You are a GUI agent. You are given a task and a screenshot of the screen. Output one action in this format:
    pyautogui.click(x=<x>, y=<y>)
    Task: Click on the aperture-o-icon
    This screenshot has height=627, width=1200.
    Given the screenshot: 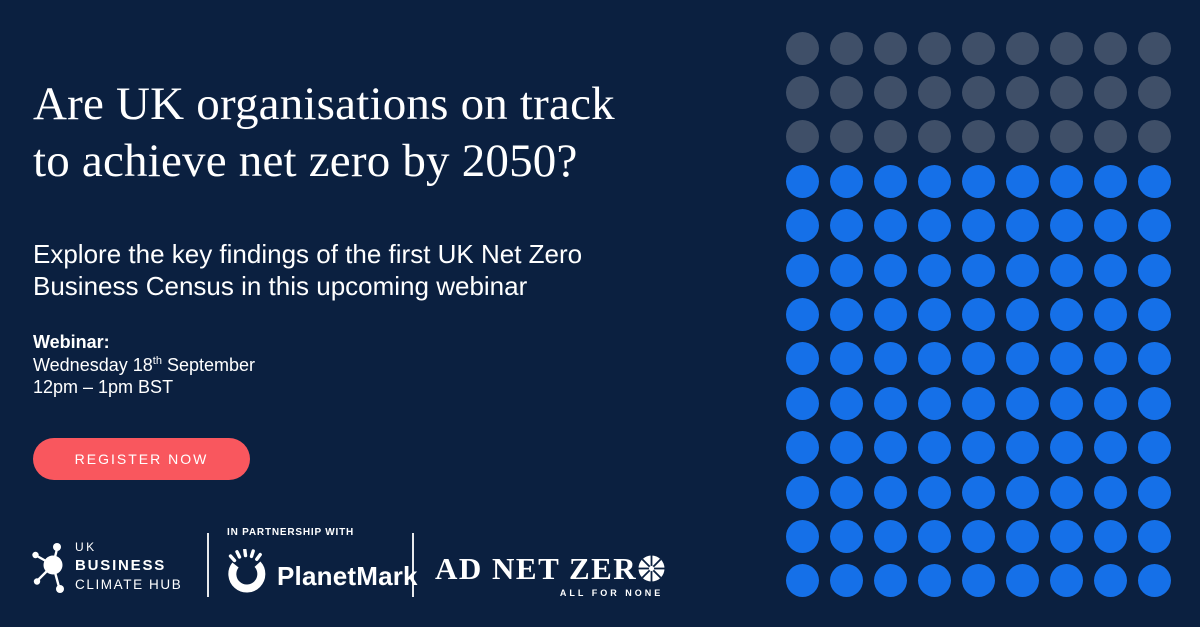 What is the action you would take?
    pyautogui.click(x=651, y=568)
    